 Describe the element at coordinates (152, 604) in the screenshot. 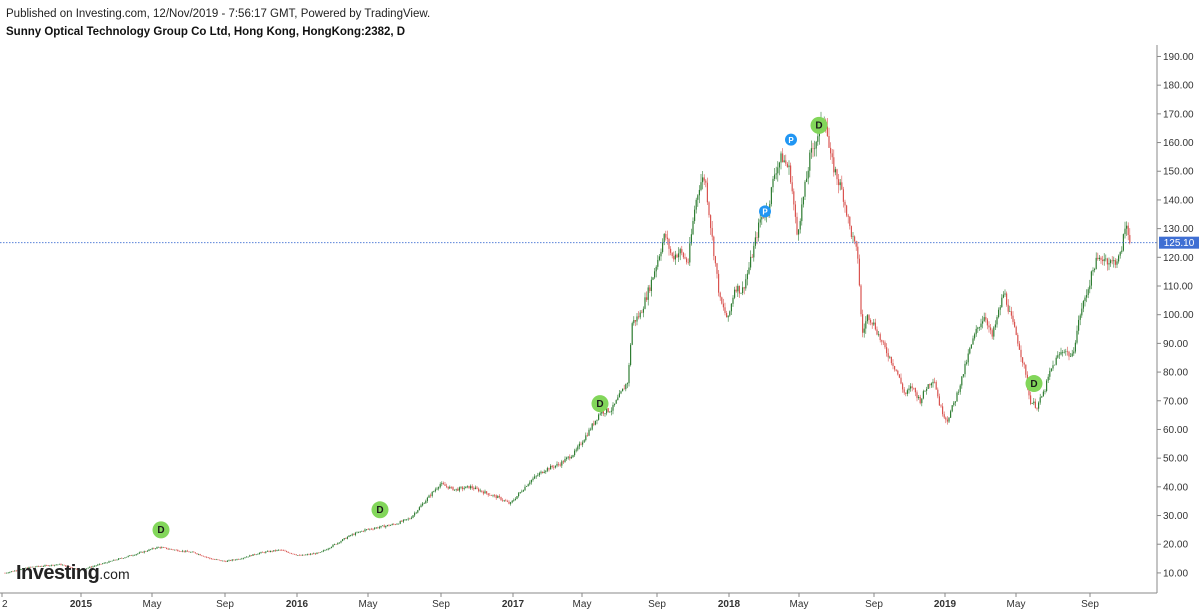

I see `x-tick-label: May` at that location.